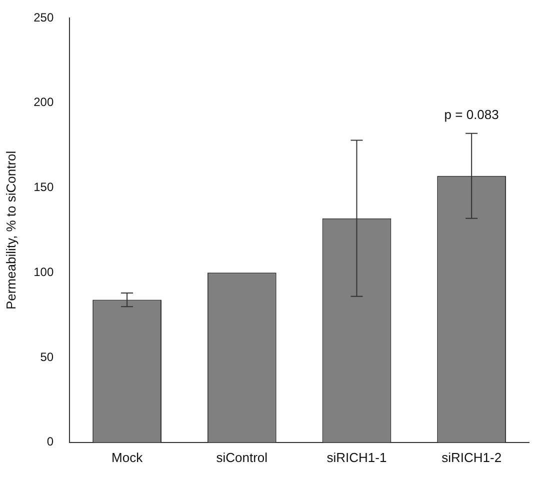 This screenshot has height=482, width=537. I want to click on x-tick-label: siControl, so click(242, 457).